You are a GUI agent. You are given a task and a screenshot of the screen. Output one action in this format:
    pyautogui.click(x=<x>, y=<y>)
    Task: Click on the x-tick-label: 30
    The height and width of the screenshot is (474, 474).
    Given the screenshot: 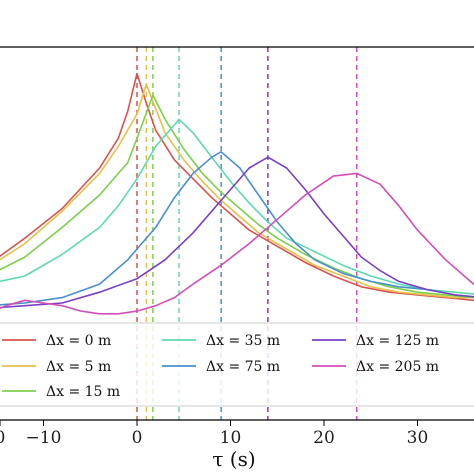 What is the action you would take?
    pyautogui.click(x=418, y=438)
    